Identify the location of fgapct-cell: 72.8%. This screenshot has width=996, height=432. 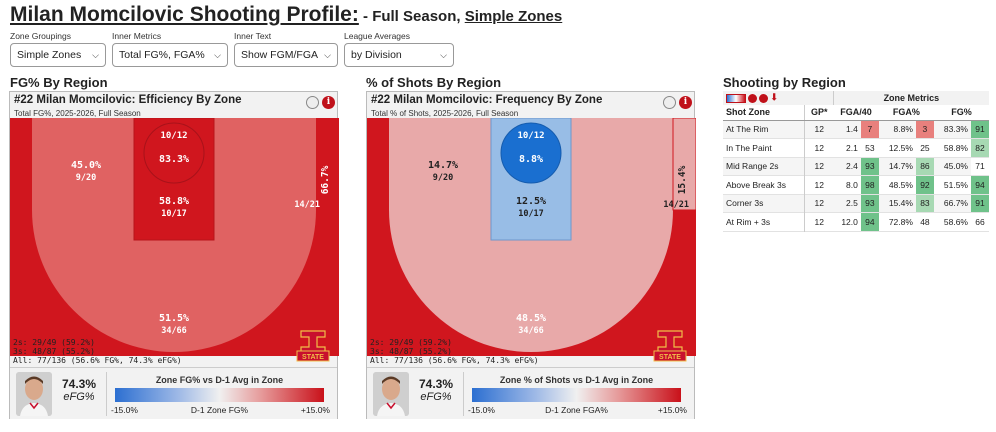
(900, 221).